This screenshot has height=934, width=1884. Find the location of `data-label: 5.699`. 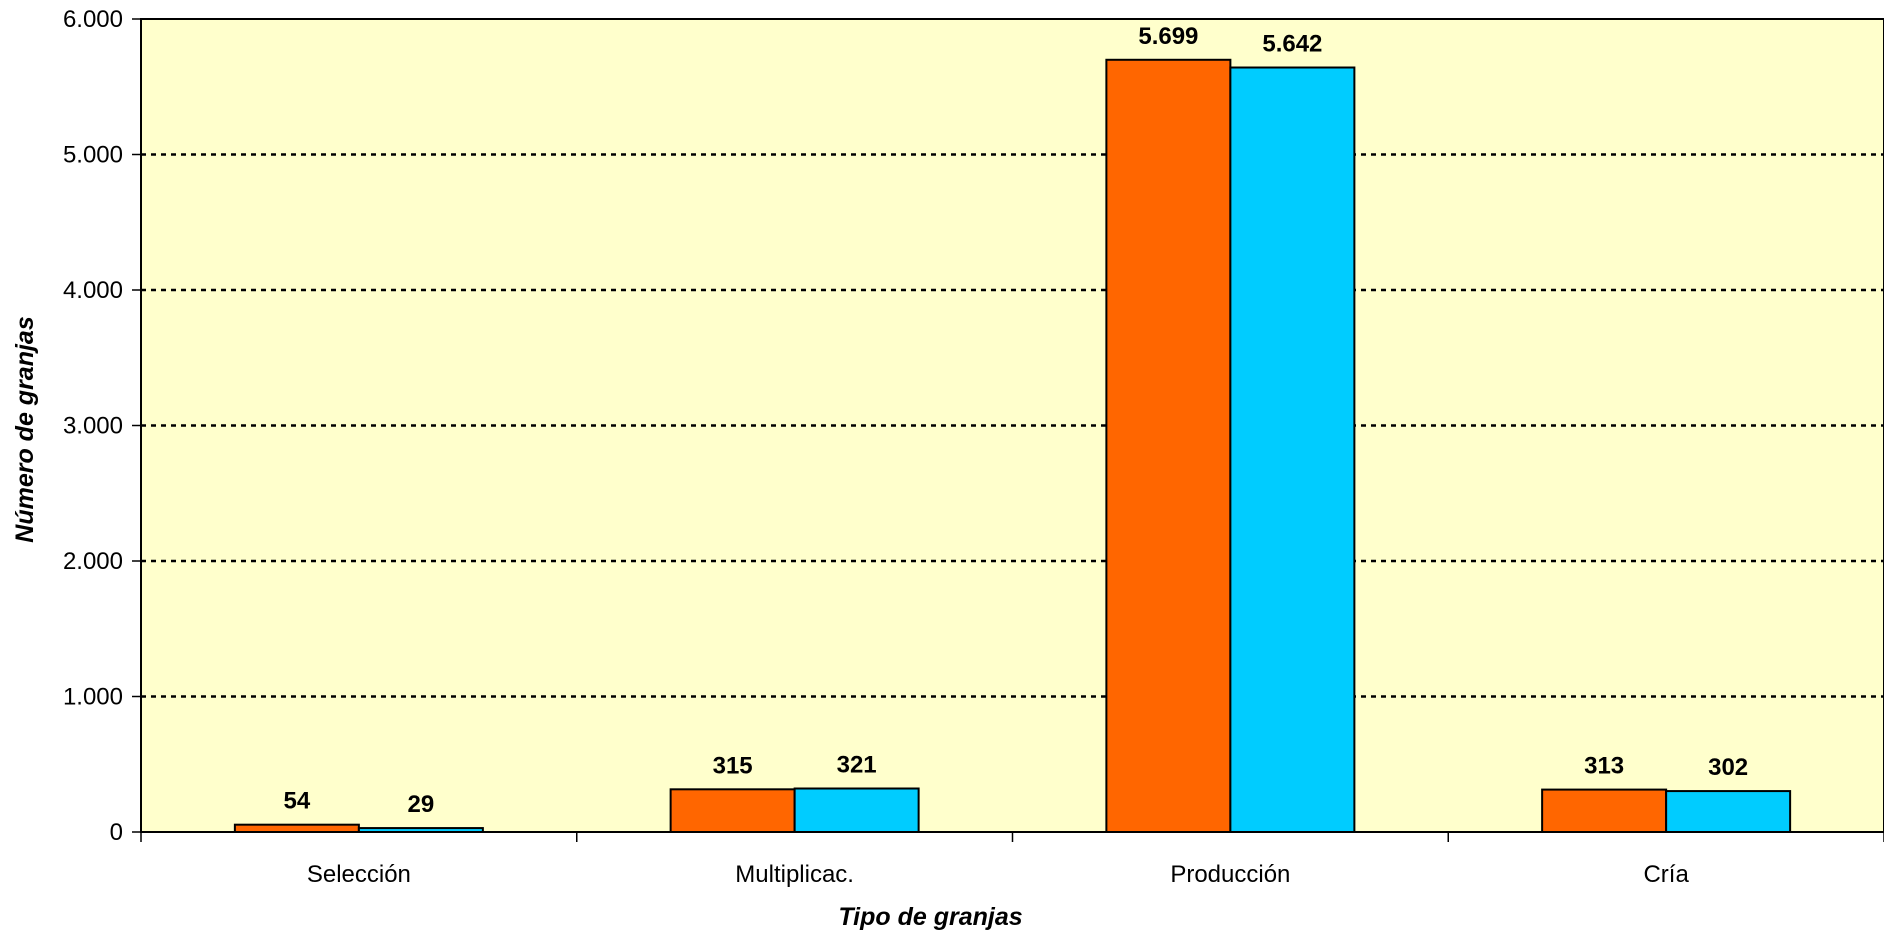

data-label: 5.699 is located at coordinates (1168, 36).